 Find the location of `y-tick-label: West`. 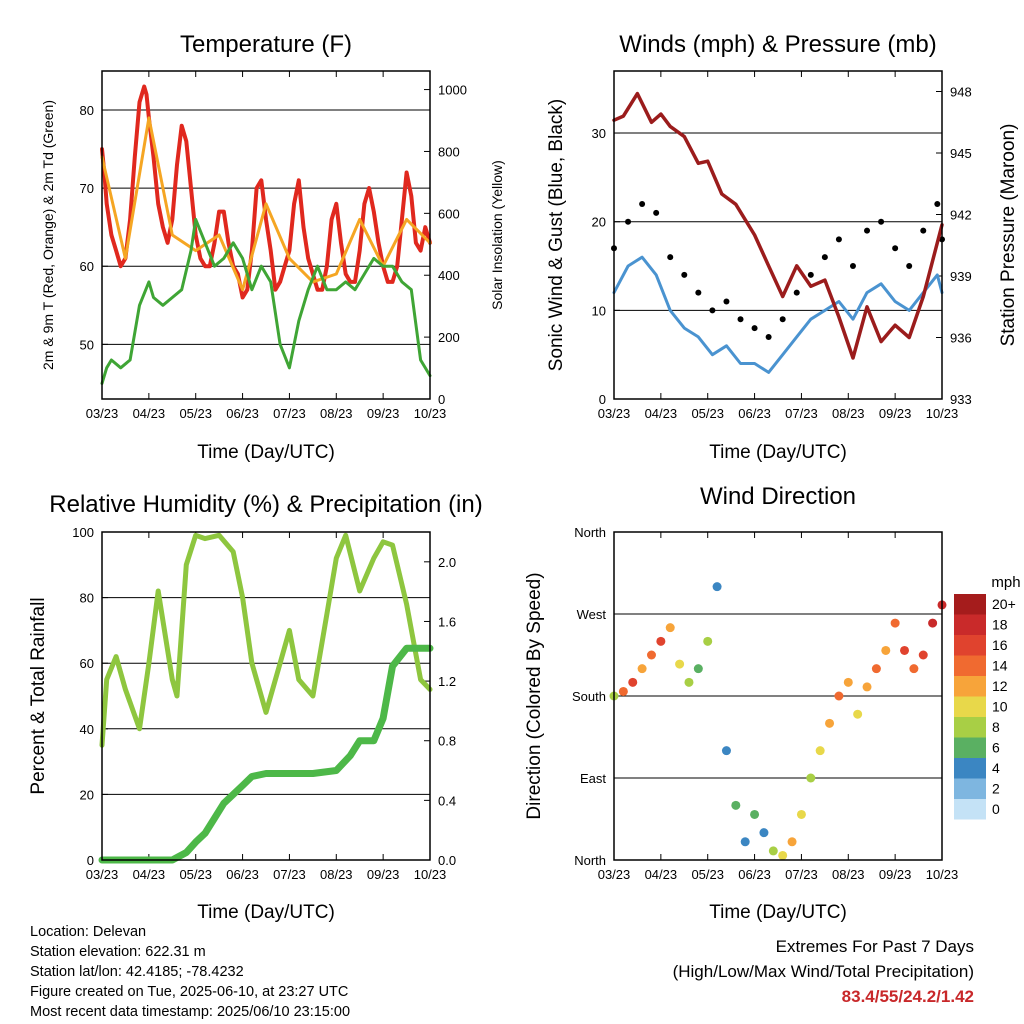

y-tick-label: West is located at coordinates (592, 614).